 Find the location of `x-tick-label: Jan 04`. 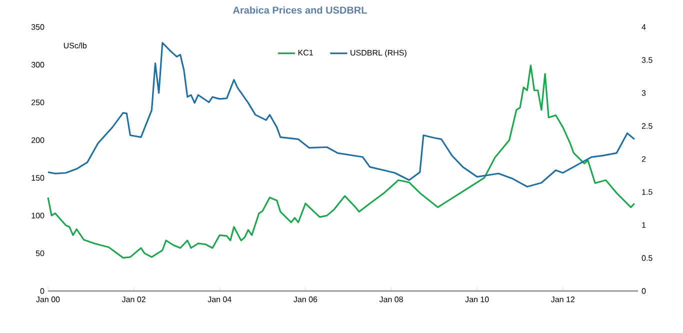

x-tick-label: Jan 04 is located at coordinates (220, 299).